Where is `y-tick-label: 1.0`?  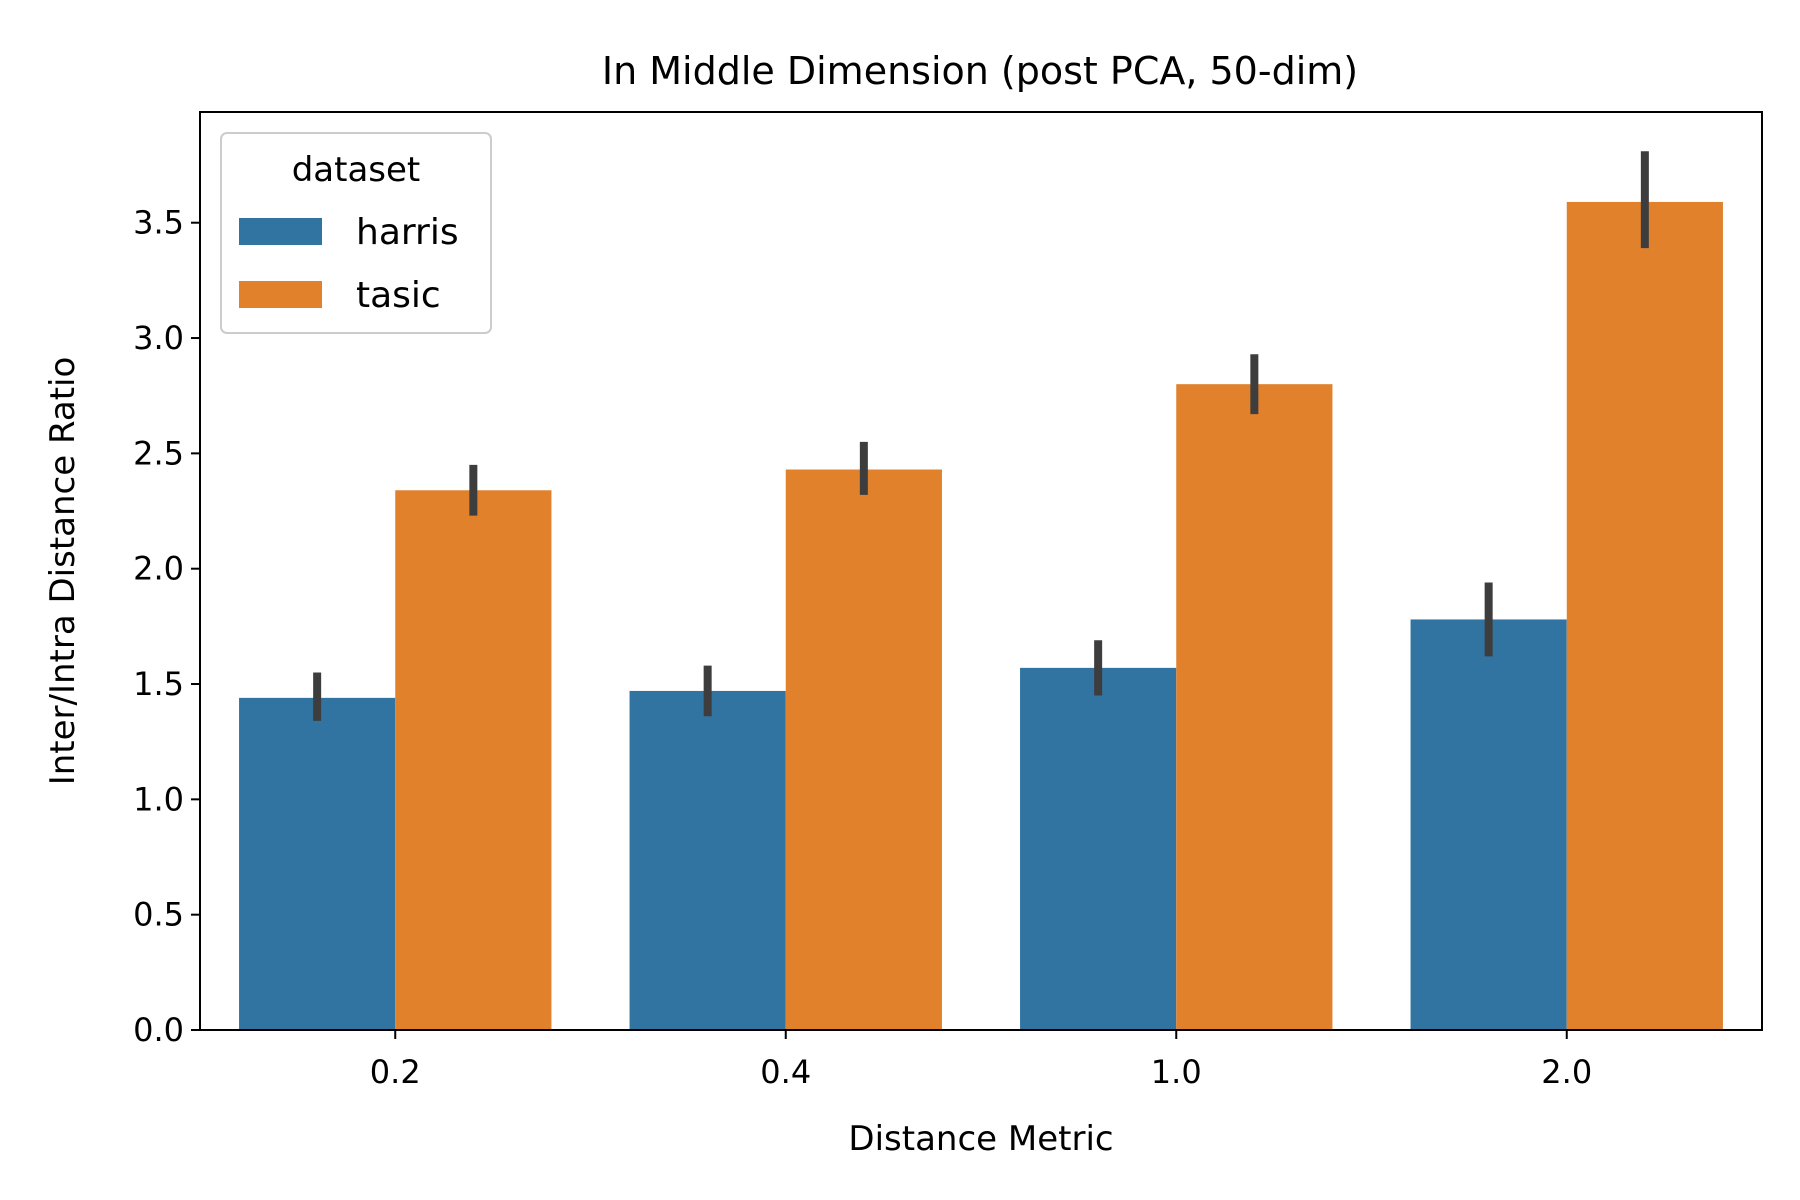
y-tick-label: 1.0 is located at coordinates (158, 799).